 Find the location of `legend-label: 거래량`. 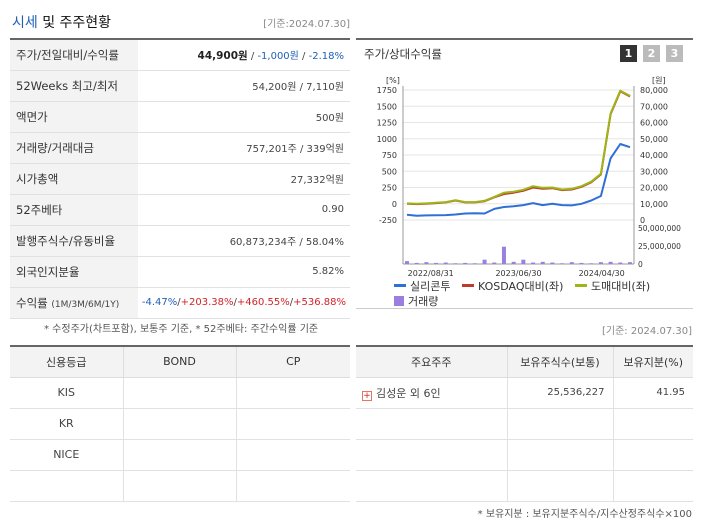

legend-label: 거래량 is located at coordinates (423, 301).